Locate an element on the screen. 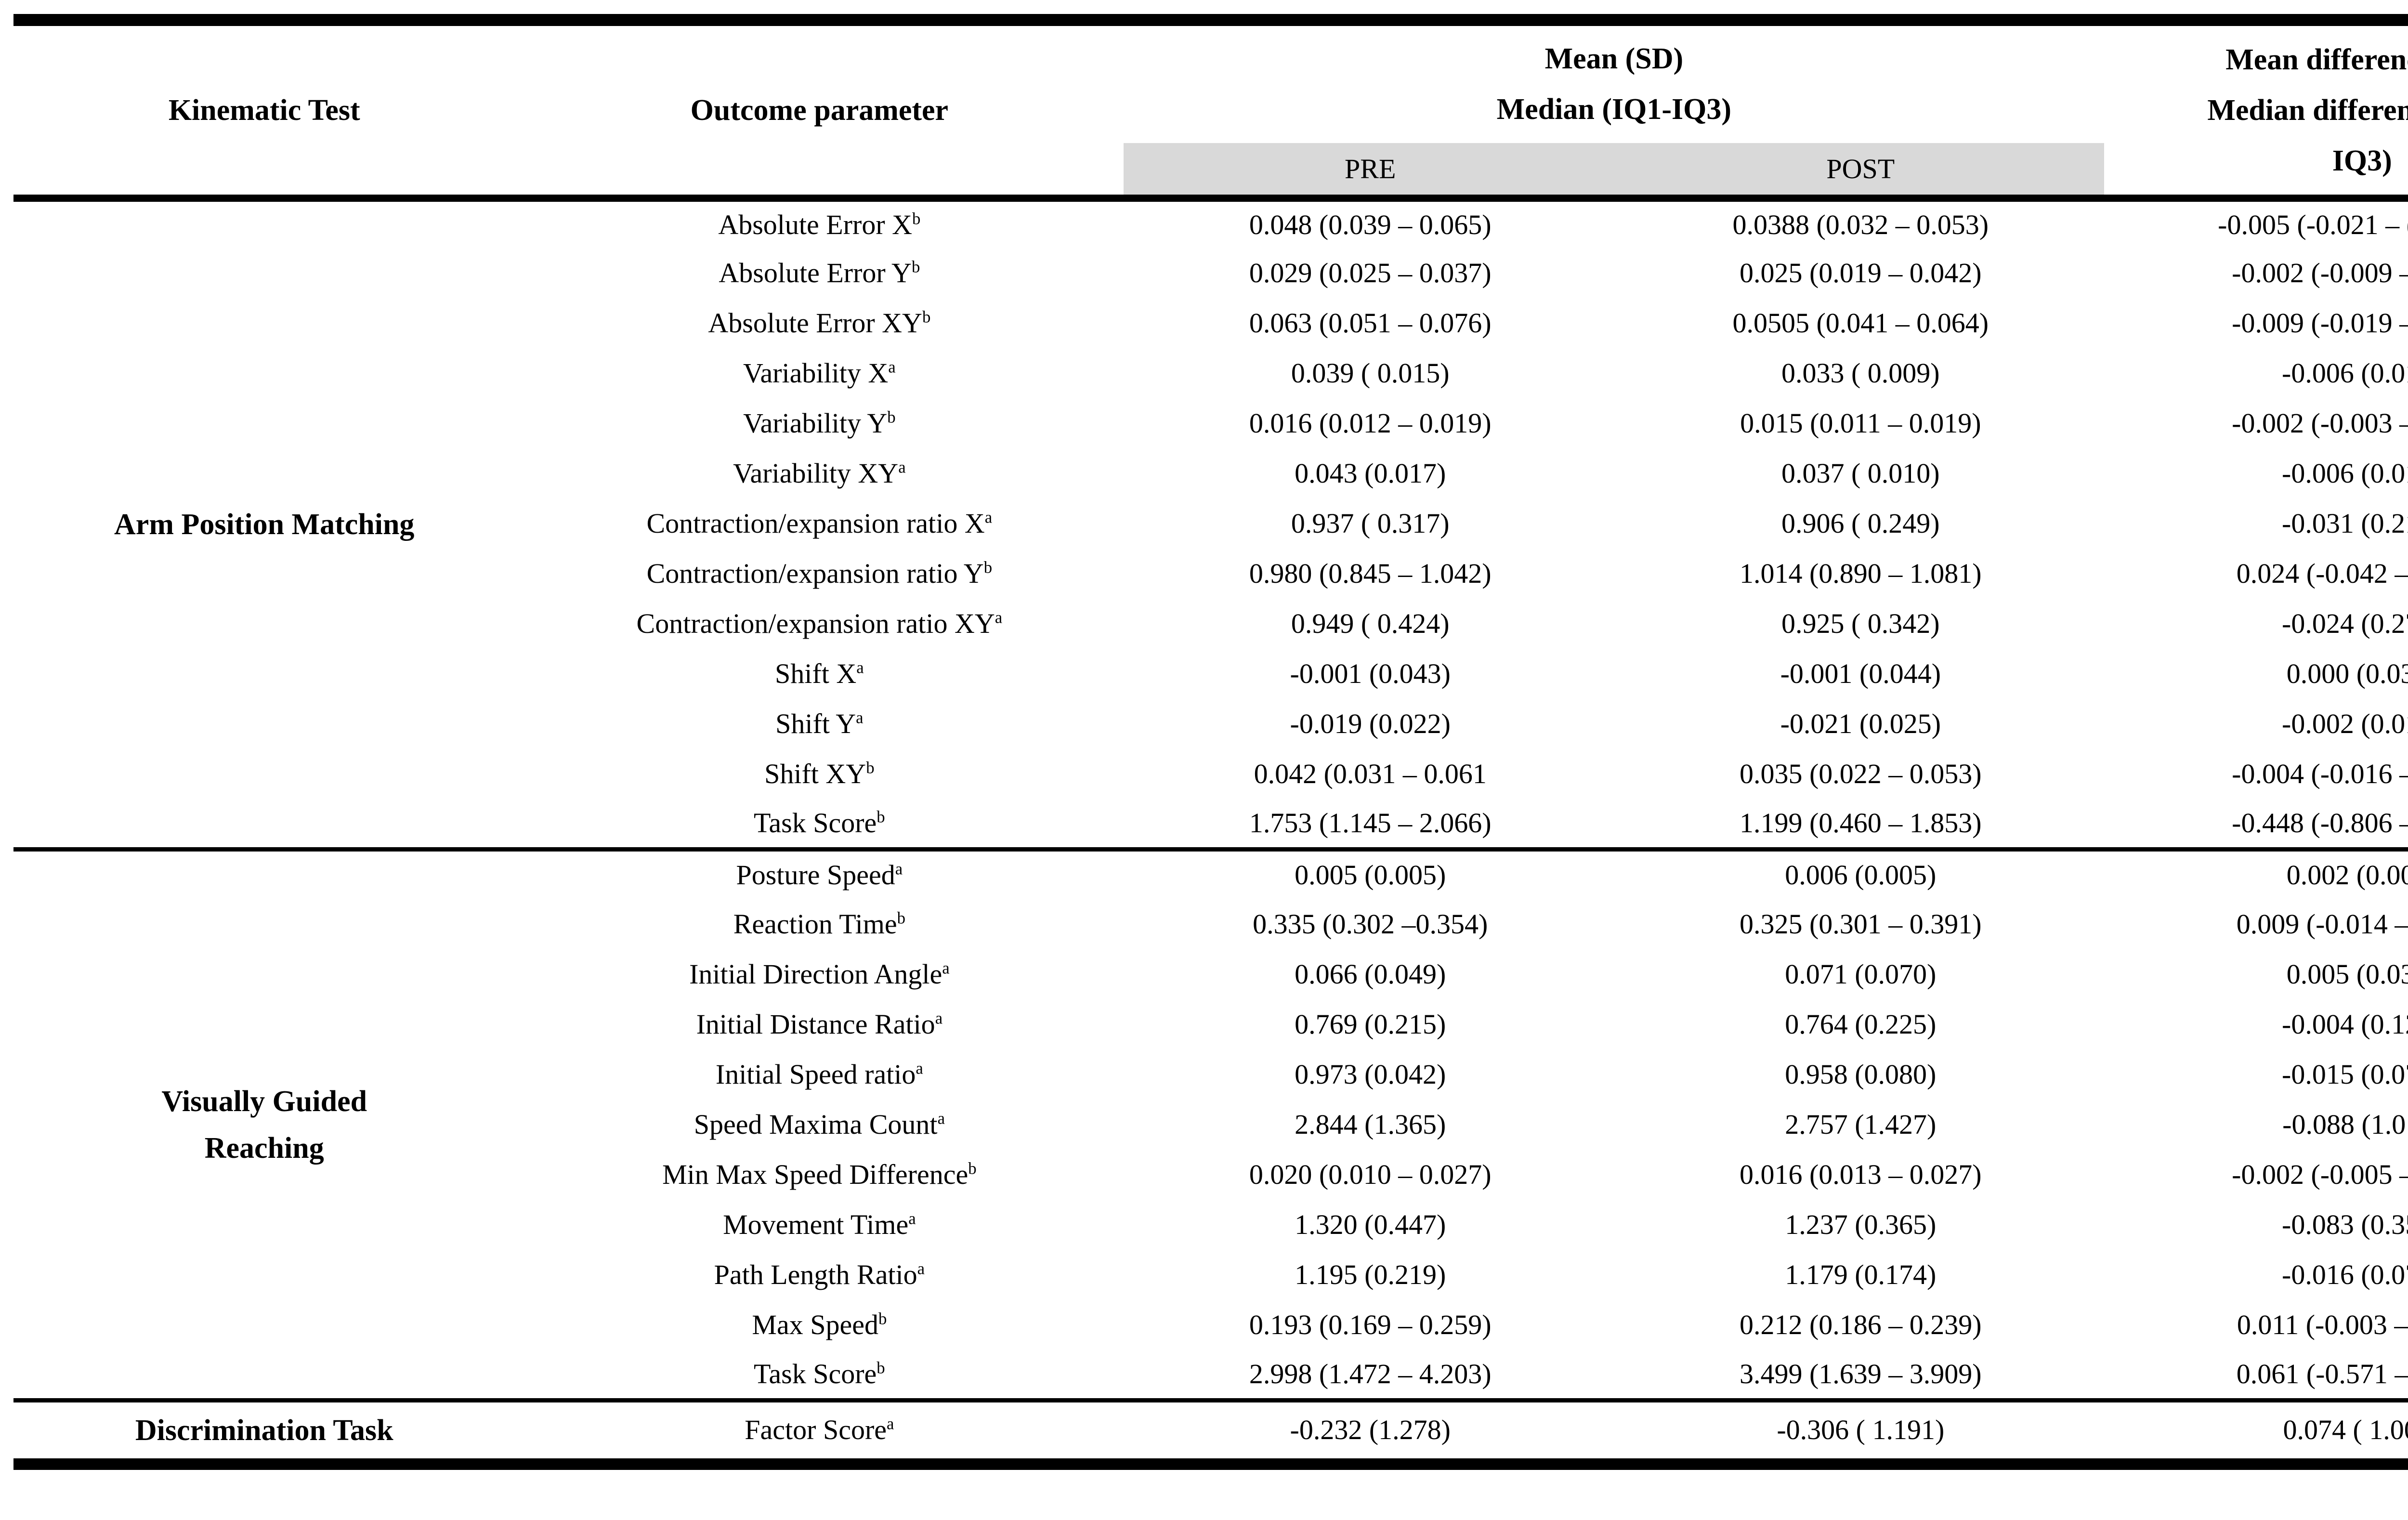  difference-value-cell: -0.002 (0.019) is located at coordinates (2345, 724).